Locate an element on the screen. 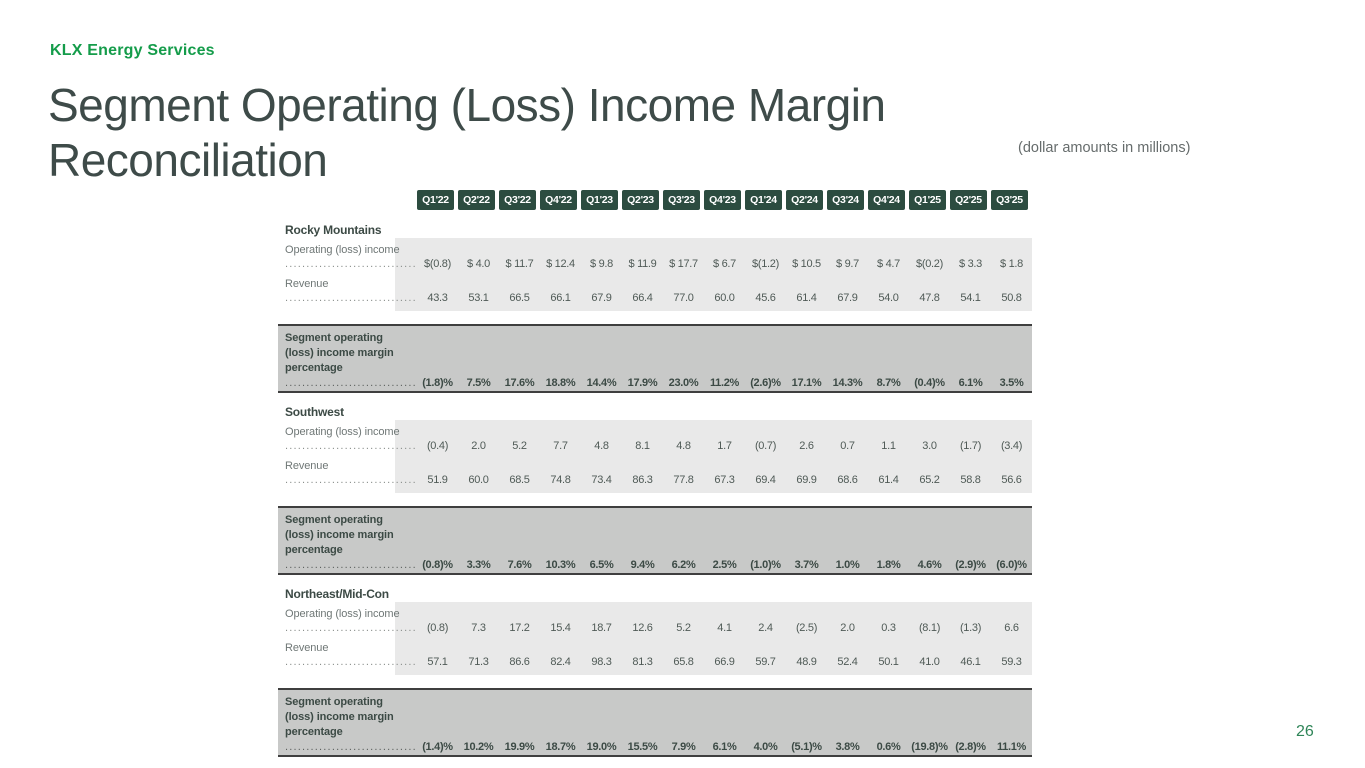 Image resolution: width=1365 pixels, height=768 pixels. cell-value: $ 6.7 is located at coordinates (724, 264).